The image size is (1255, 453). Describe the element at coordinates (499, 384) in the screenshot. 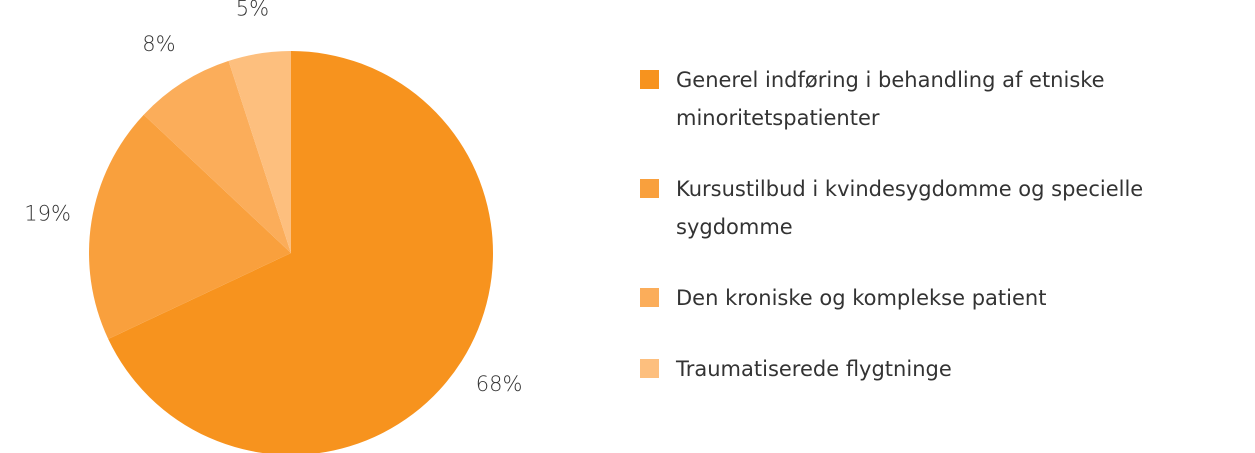

I see `data-label: 68%` at that location.